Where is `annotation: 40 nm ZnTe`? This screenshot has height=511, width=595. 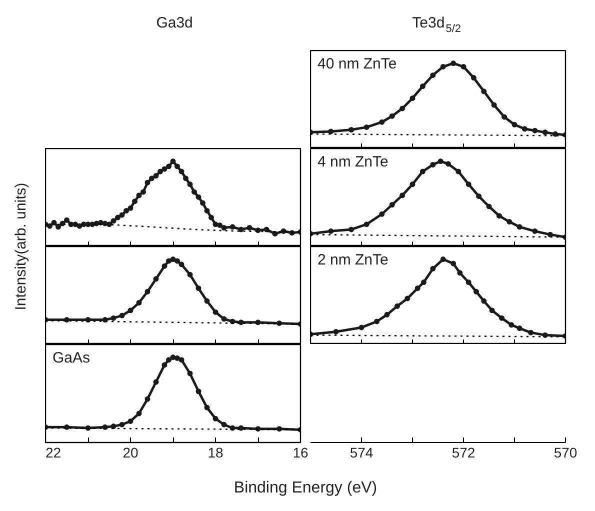 annotation: 40 nm ZnTe is located at coordinates (357, 64).